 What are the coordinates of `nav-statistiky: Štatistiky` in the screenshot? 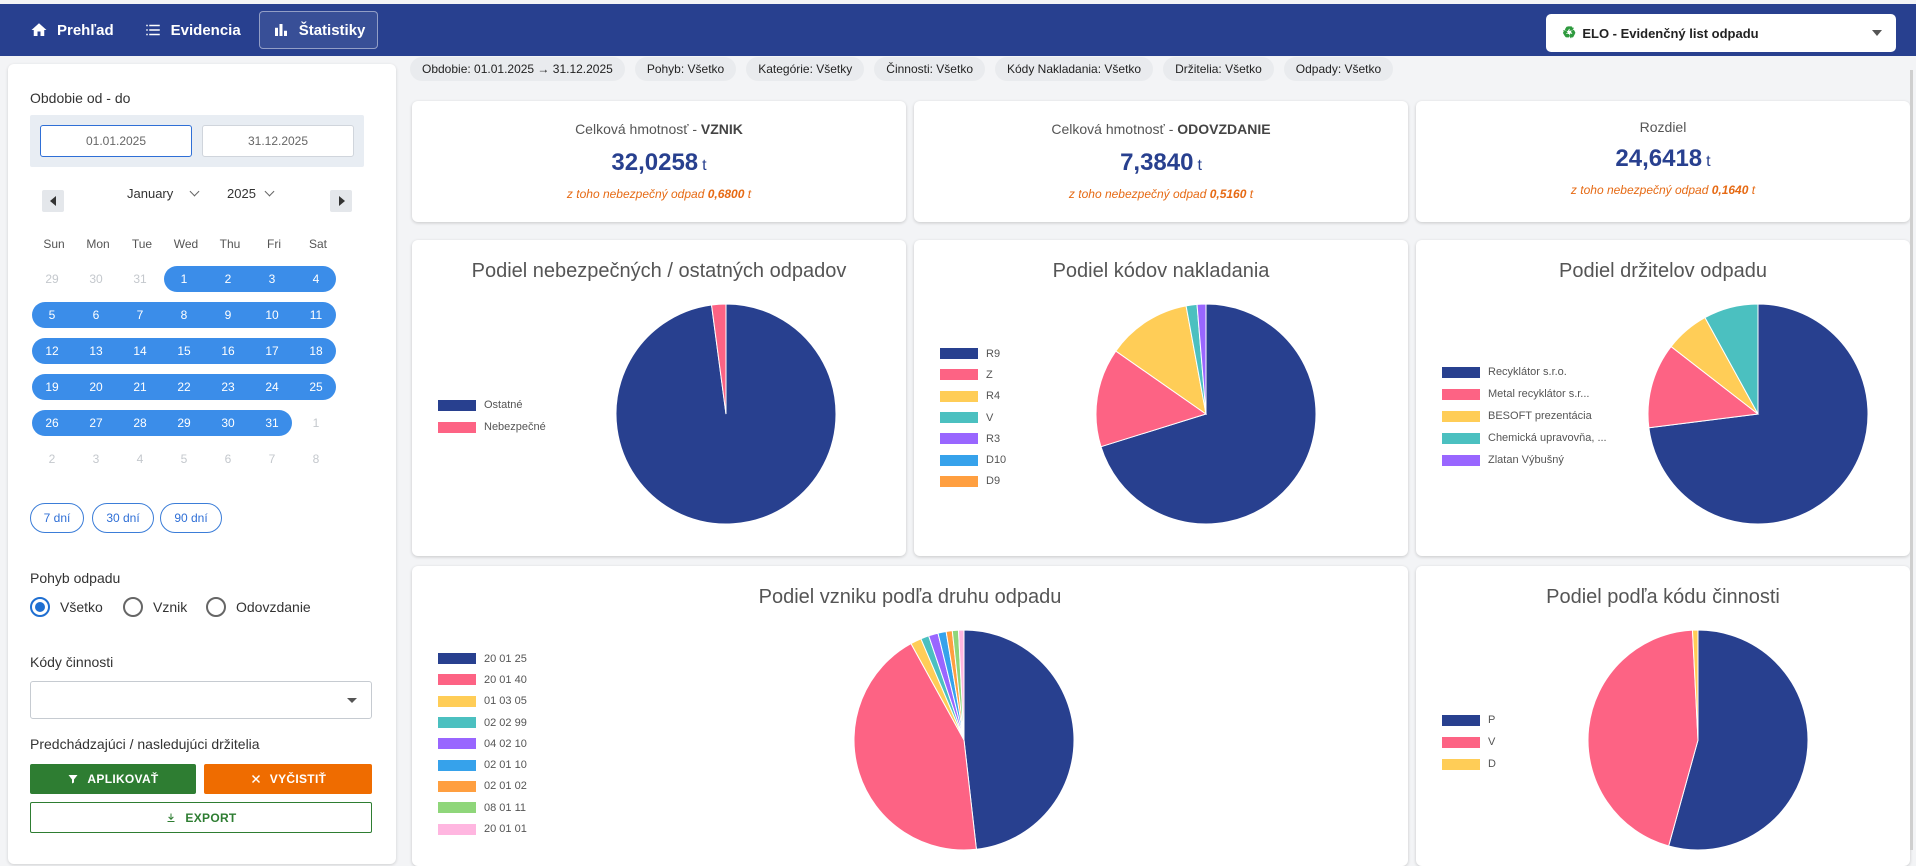 It's located at (318, 30).